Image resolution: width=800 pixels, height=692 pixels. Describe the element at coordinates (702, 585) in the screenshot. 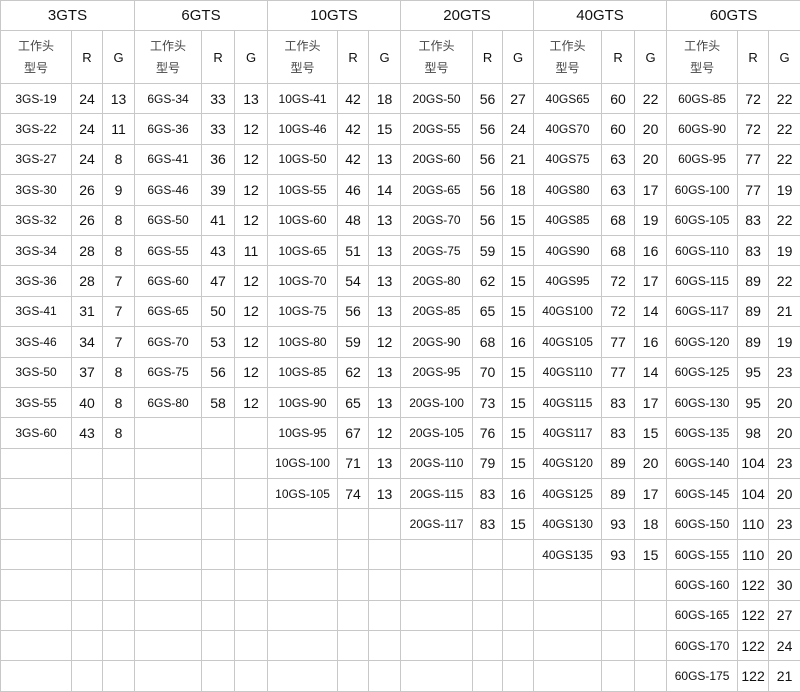

I see `model-cell: 60GS-160` at that location.